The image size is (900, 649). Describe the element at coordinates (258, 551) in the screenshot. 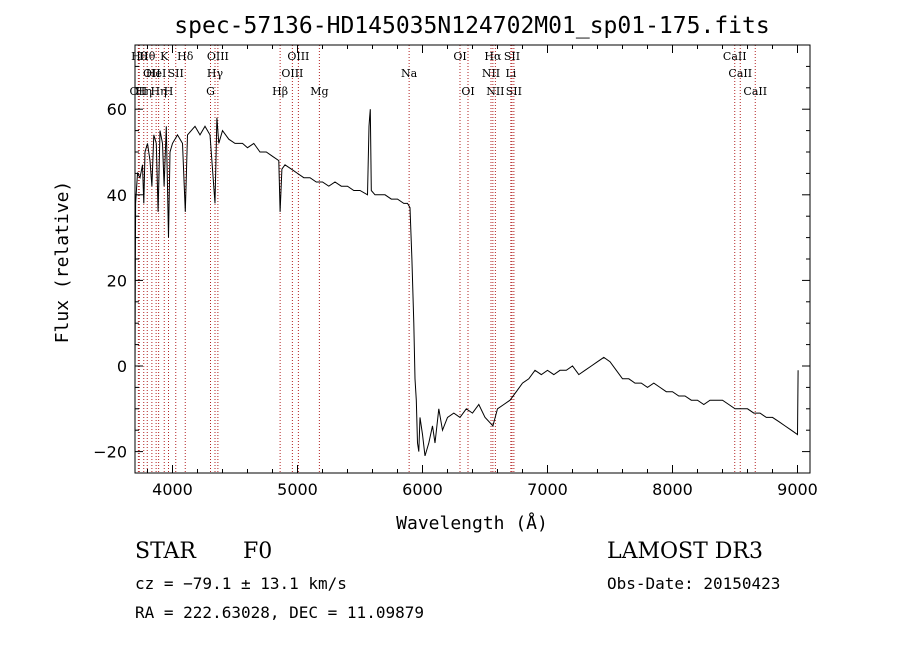

I see `object-subclass: F0` at that location.